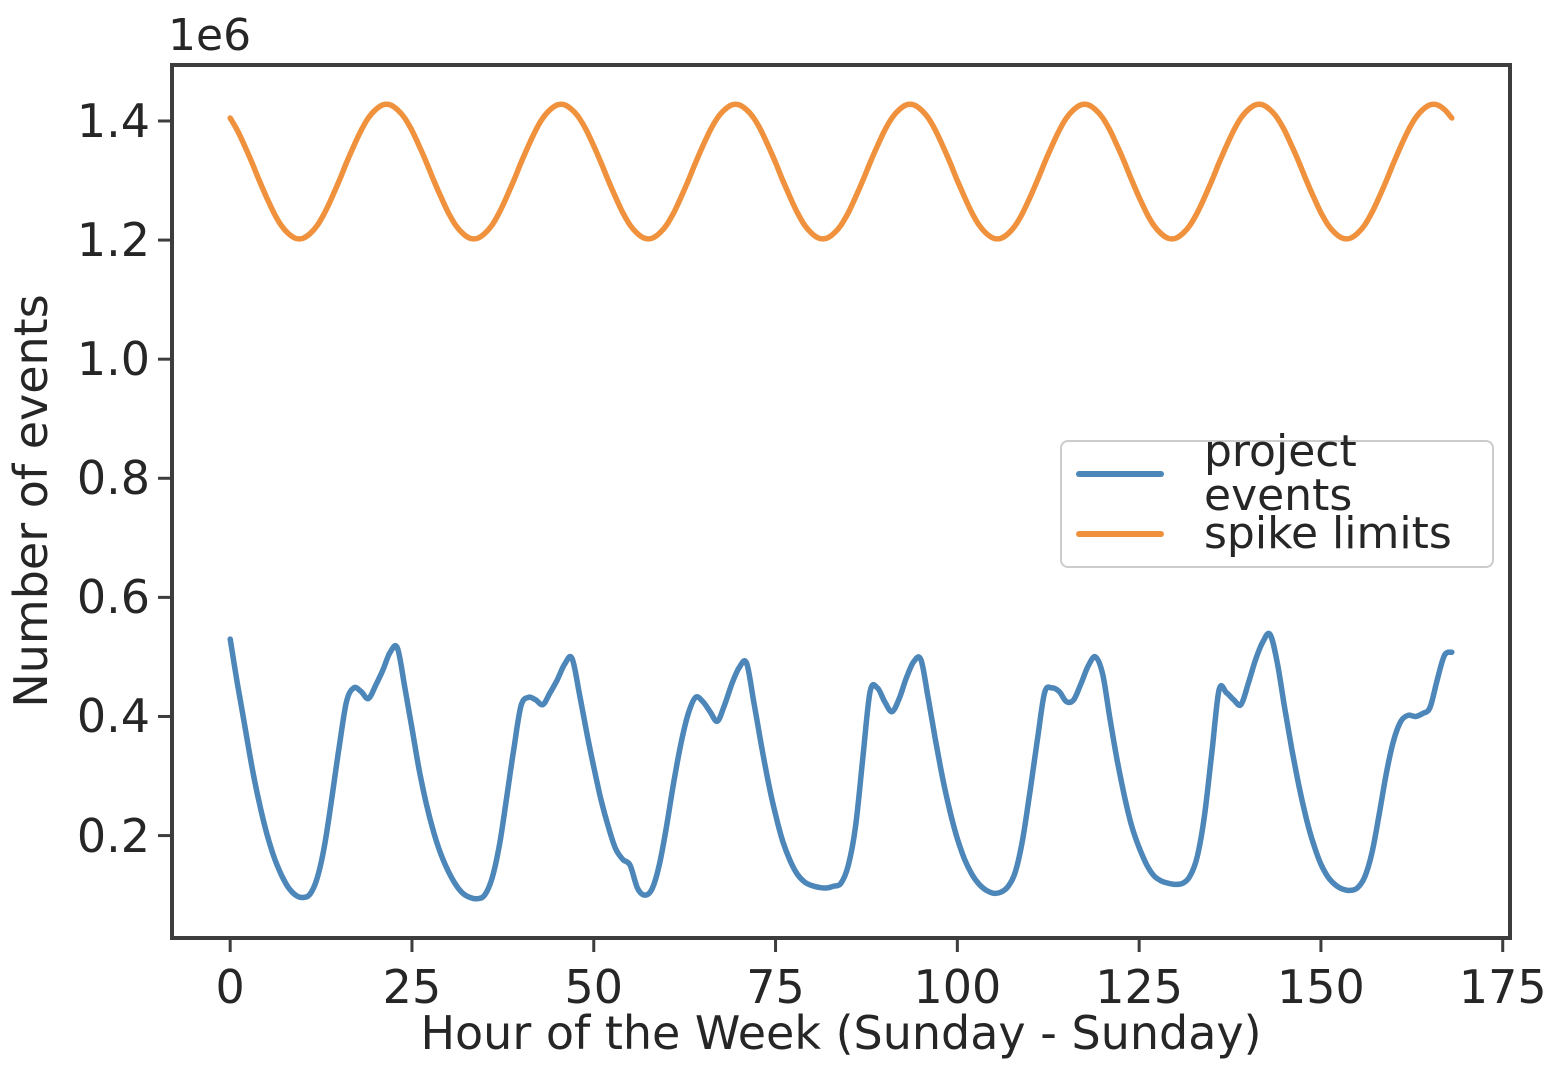 Image resolution: width=1564 pixels, height=1080 pixels. What do you see at coordinates (412, 987) in the screenshot?
I see `x-tick-label: 25` at bounding box center [412, 987].